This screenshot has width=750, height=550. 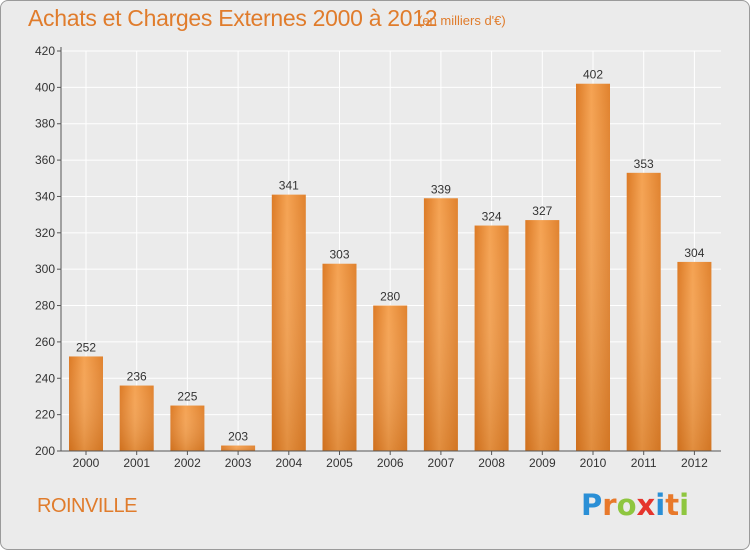 I want to click on data-label: 327, so click(x=542, y=211).